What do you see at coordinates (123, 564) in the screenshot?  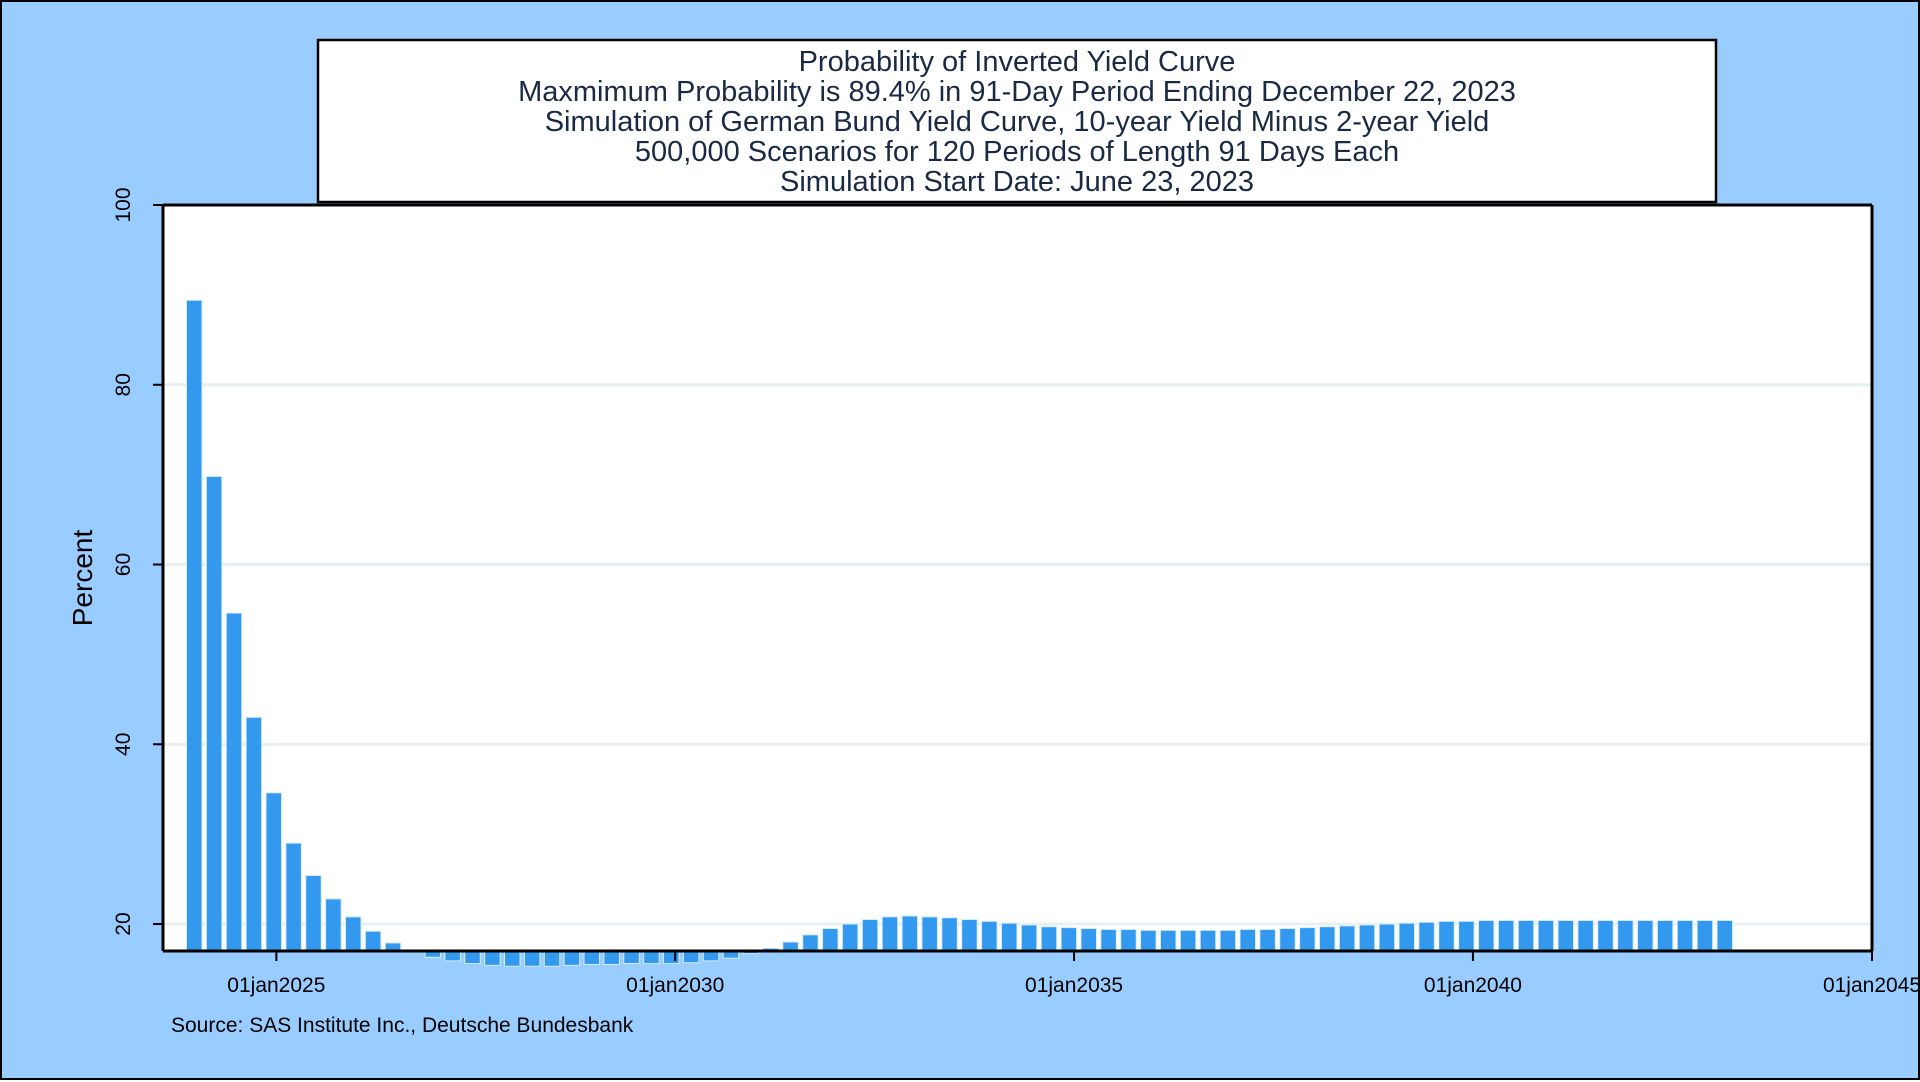 I see `y-tick-label: 60` at bounding box center [123, 564].